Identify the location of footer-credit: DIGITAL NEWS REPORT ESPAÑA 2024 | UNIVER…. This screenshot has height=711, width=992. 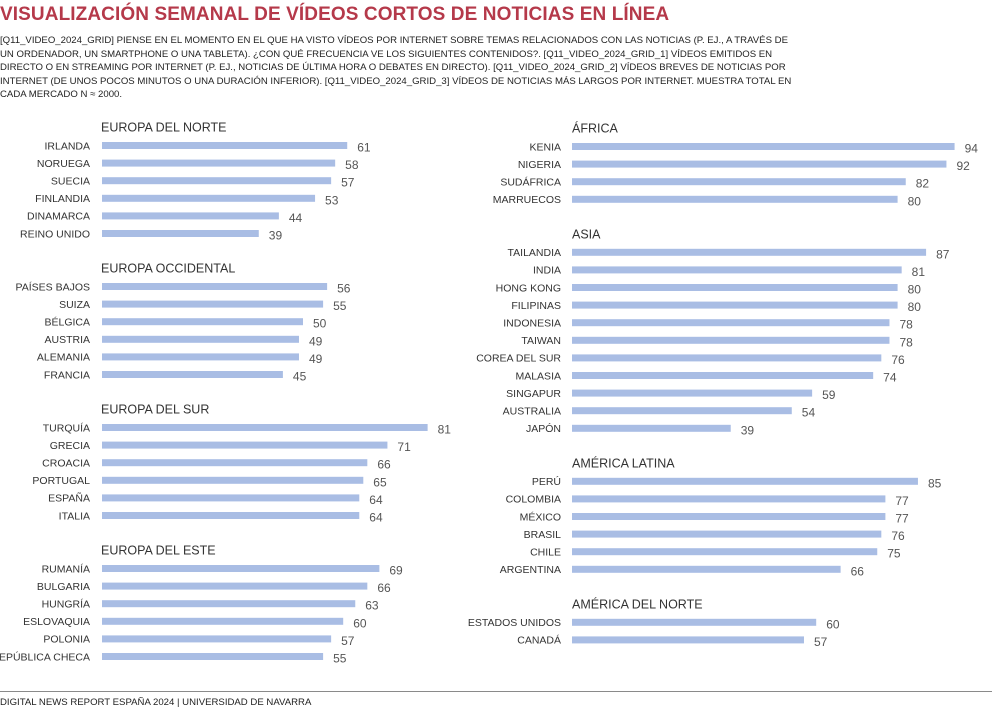
(156, 702).